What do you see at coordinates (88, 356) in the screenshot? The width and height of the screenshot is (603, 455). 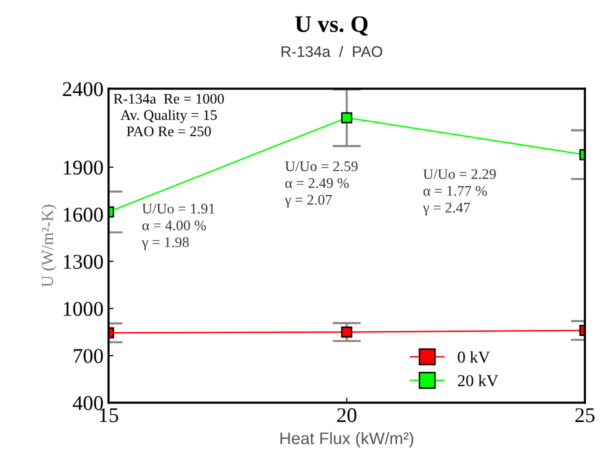 I see `y-tick-label: 700` at bounding box center [88, 356].